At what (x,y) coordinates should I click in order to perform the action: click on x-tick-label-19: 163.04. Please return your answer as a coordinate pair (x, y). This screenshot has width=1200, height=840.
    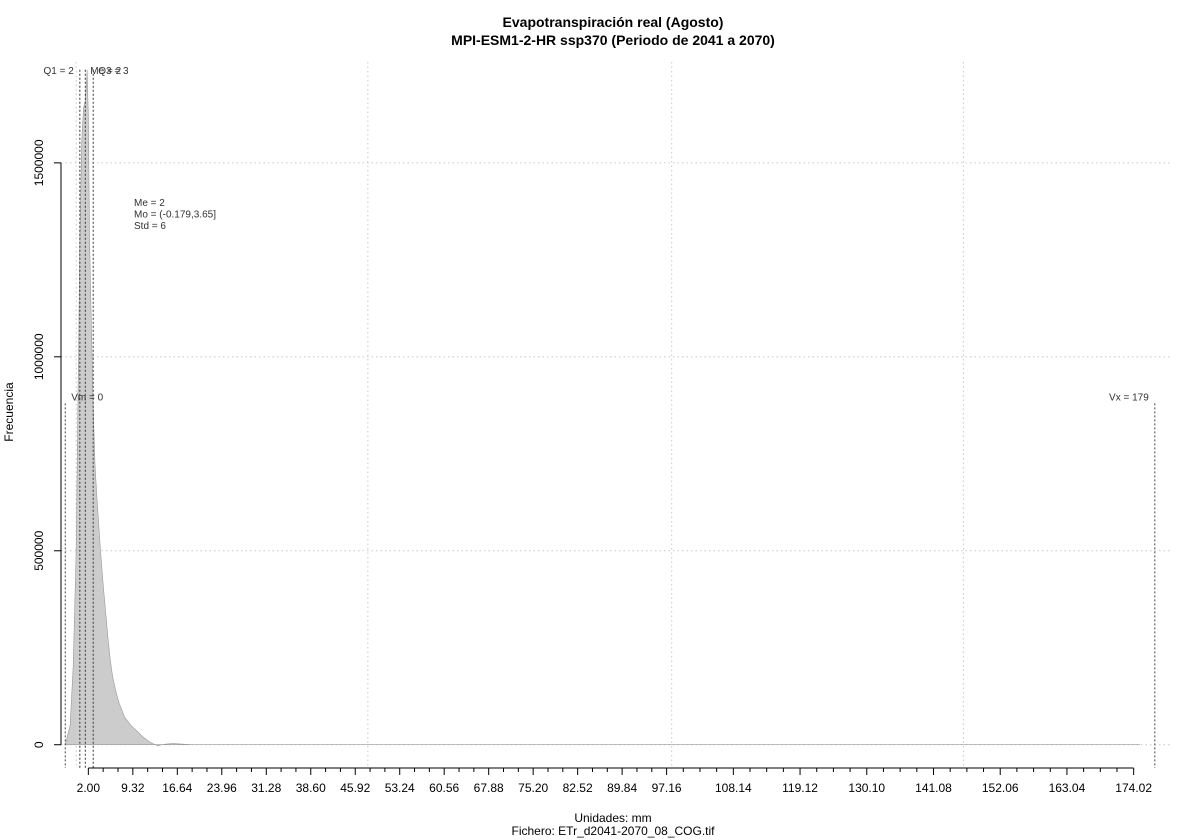
    Looking at the image, I should click on (1067, 788).